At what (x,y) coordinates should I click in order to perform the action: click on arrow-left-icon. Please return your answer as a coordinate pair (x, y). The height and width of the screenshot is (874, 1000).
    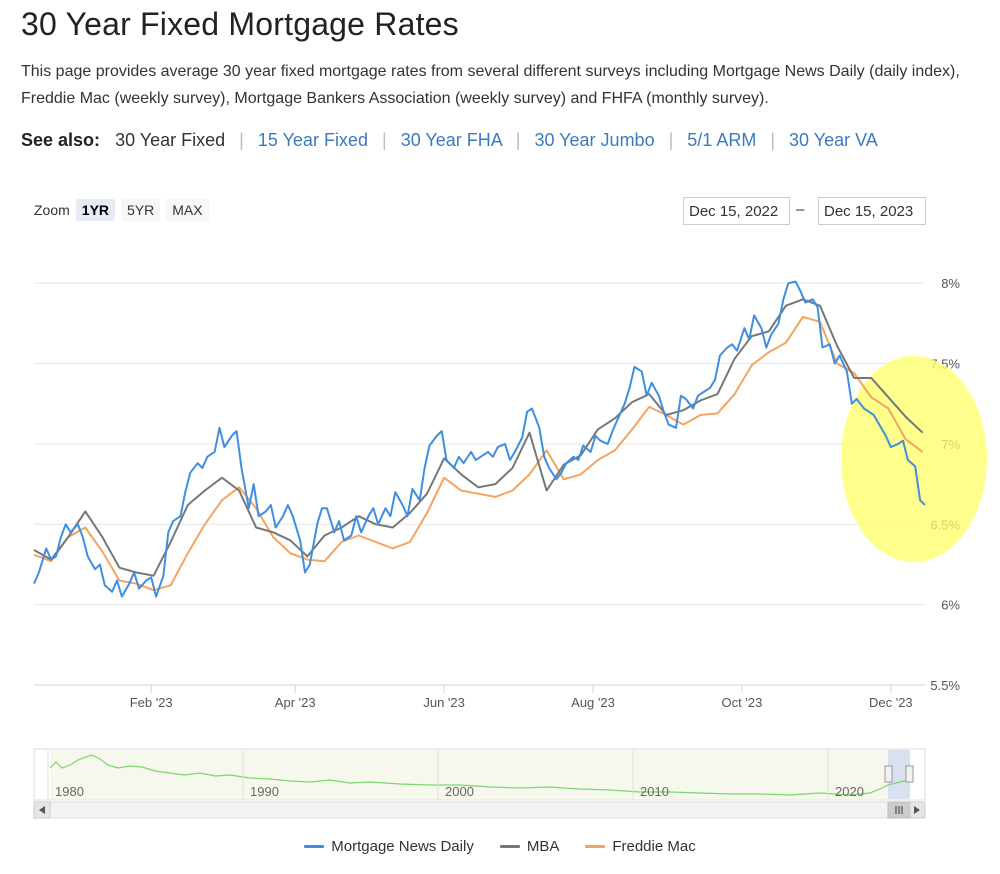
    Looking at the image, I should click on (42, 810).